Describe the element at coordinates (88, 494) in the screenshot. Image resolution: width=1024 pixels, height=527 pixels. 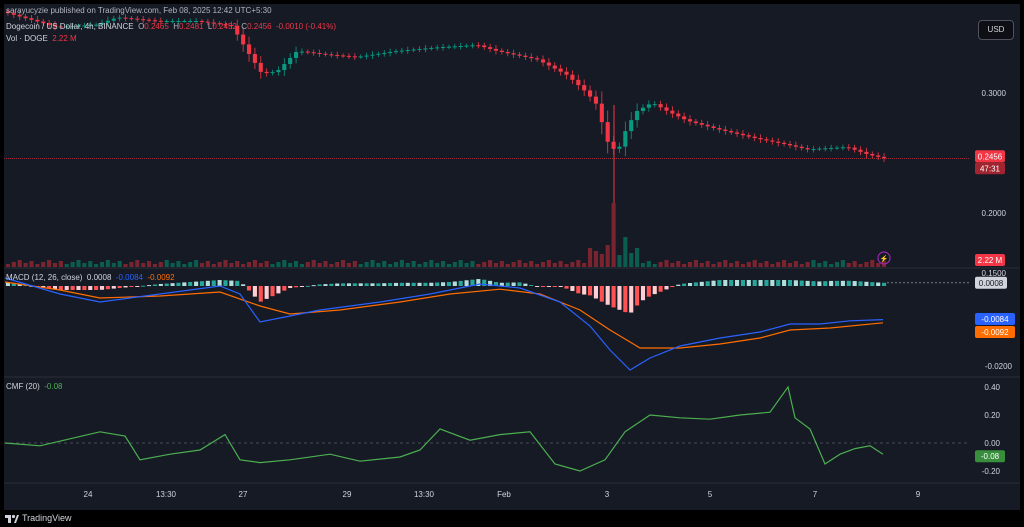
I see `time-tick-label: 24` at that location.